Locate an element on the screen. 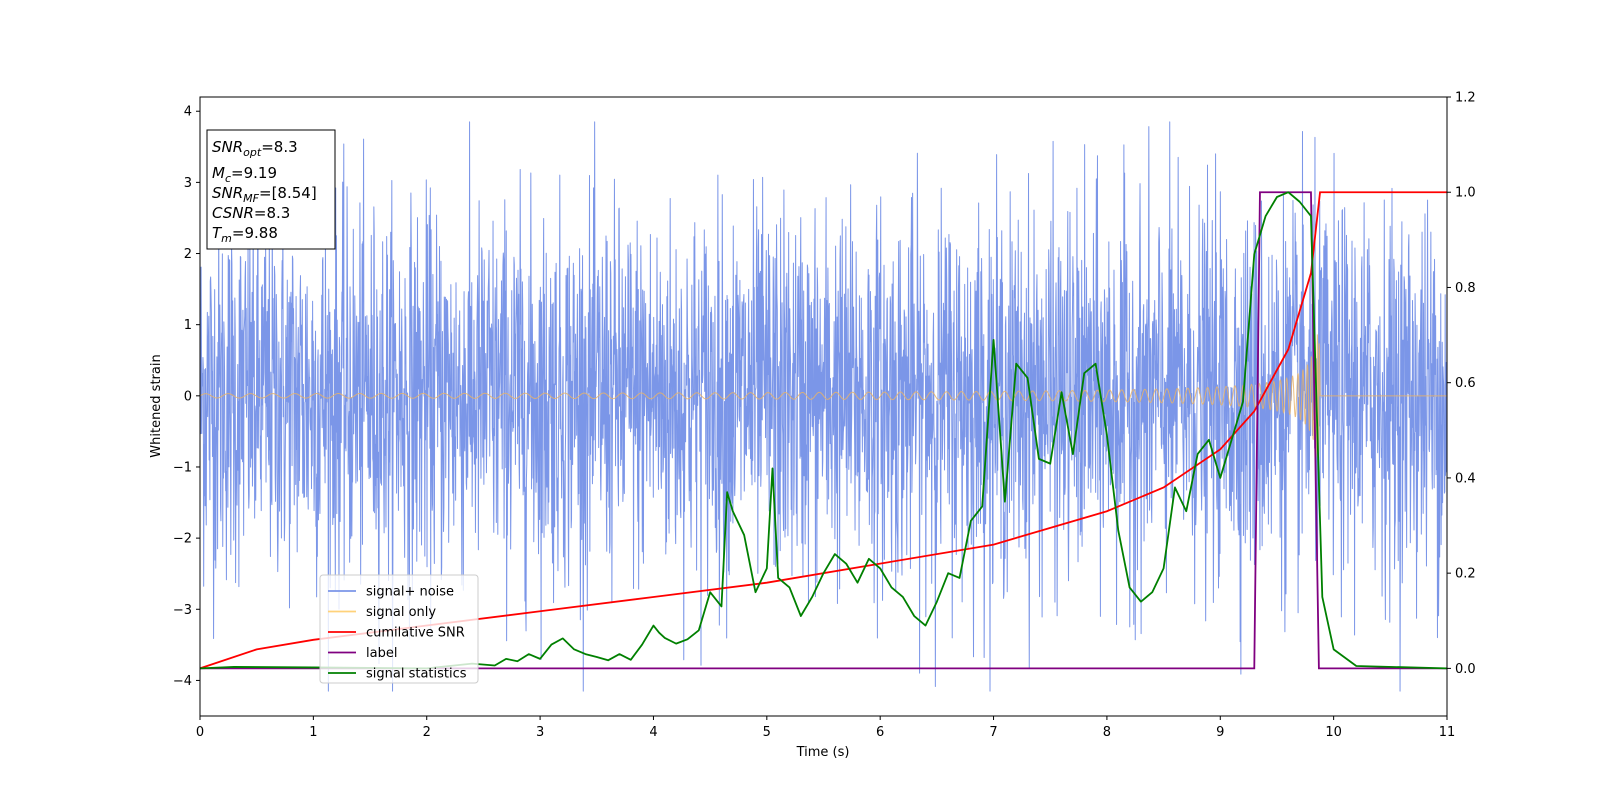  legend-label: label is located at coordinates (381, 653).